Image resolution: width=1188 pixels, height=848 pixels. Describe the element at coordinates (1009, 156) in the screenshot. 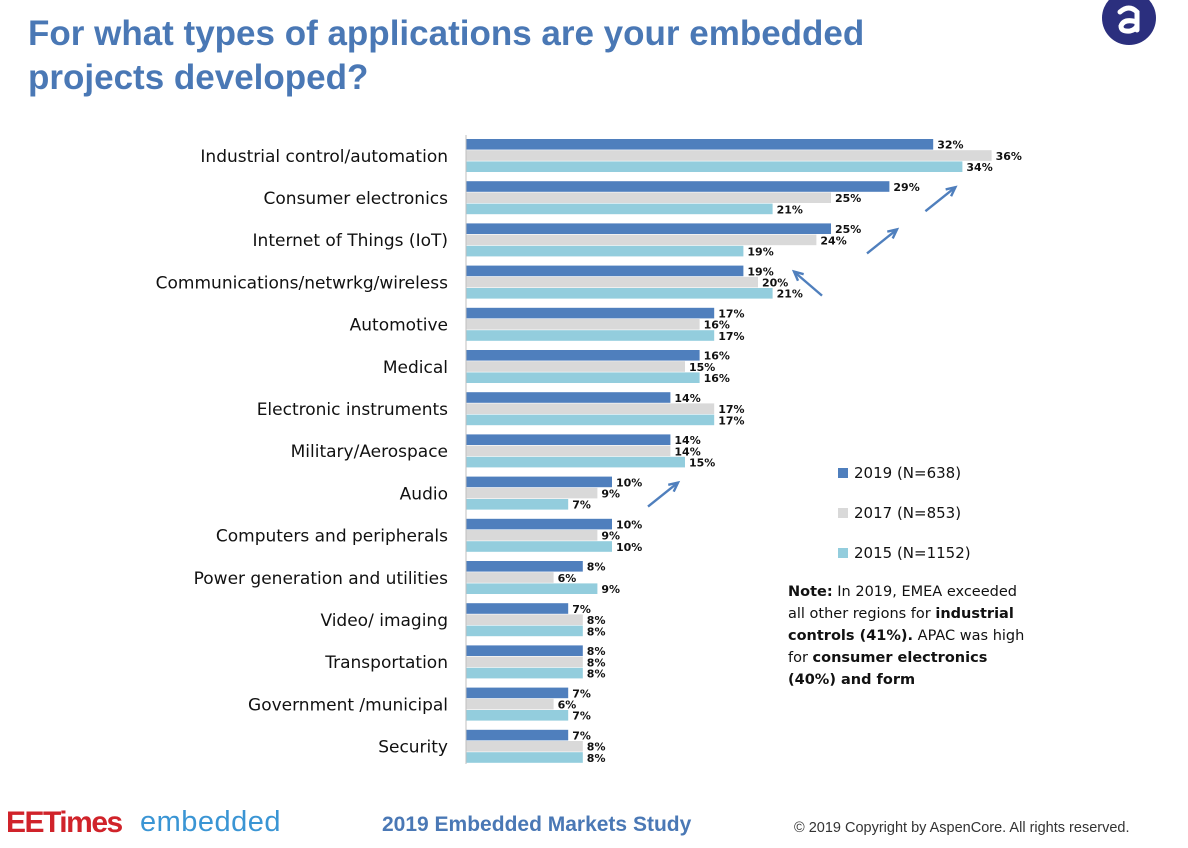

I see `data-label-industrial-control-automation-s1: 36%` at that location.